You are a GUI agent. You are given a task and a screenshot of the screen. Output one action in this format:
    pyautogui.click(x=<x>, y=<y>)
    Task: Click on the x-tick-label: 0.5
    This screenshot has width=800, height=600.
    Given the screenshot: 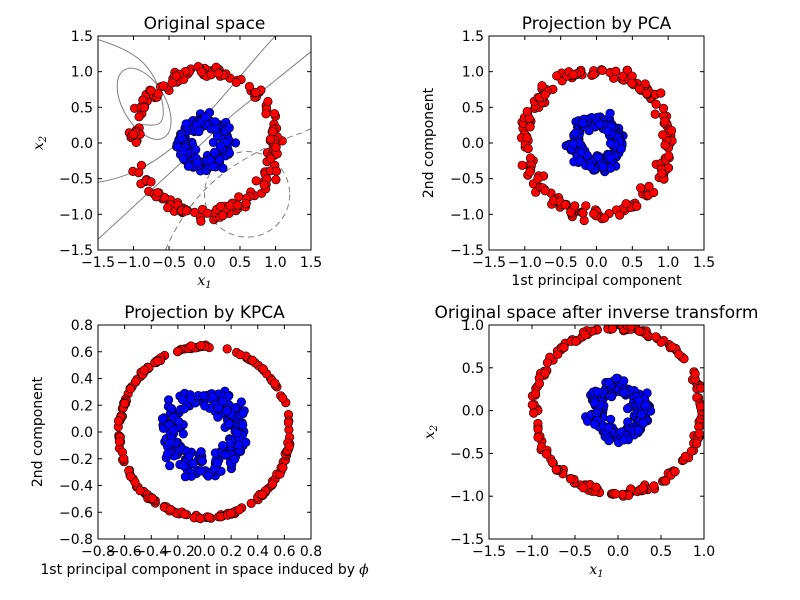 What is the action you would take?
    pyautogui.click(x=661, y=552)
    